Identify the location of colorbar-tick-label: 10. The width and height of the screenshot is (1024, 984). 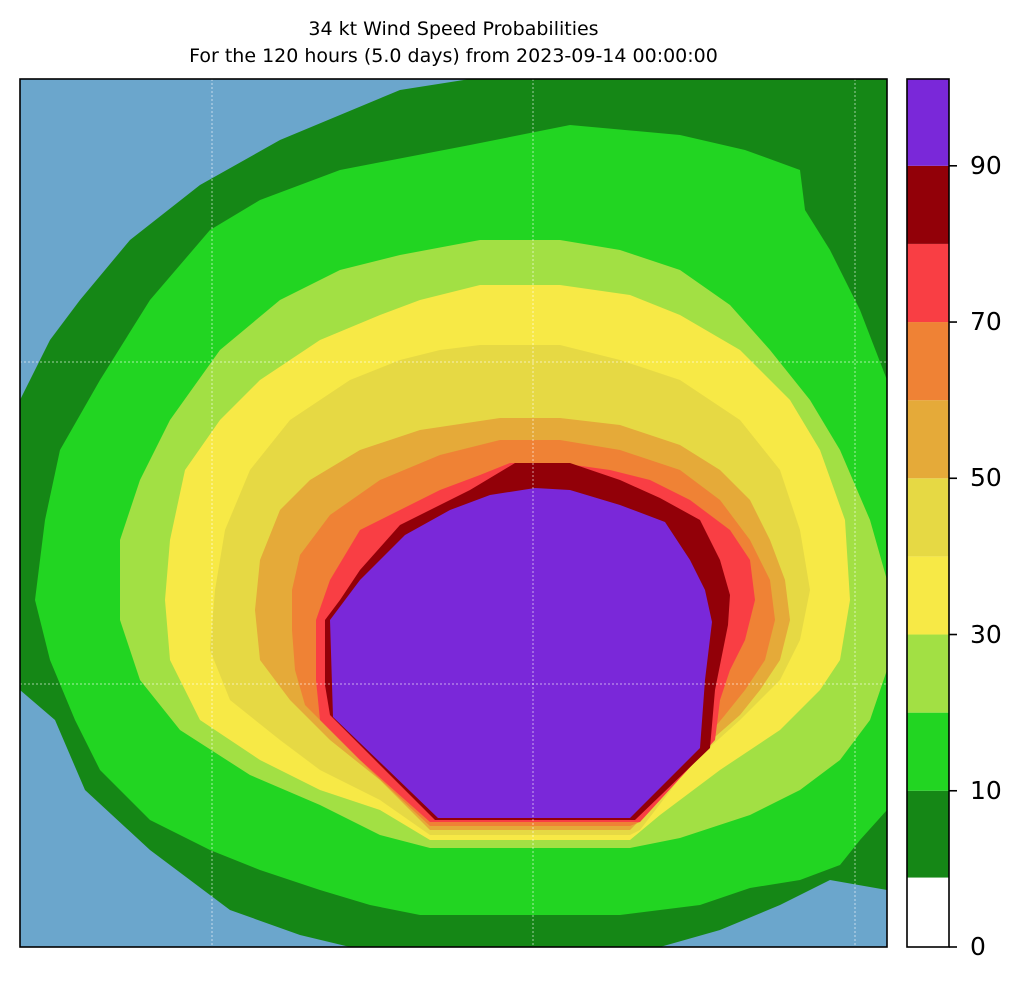
(986, 790).